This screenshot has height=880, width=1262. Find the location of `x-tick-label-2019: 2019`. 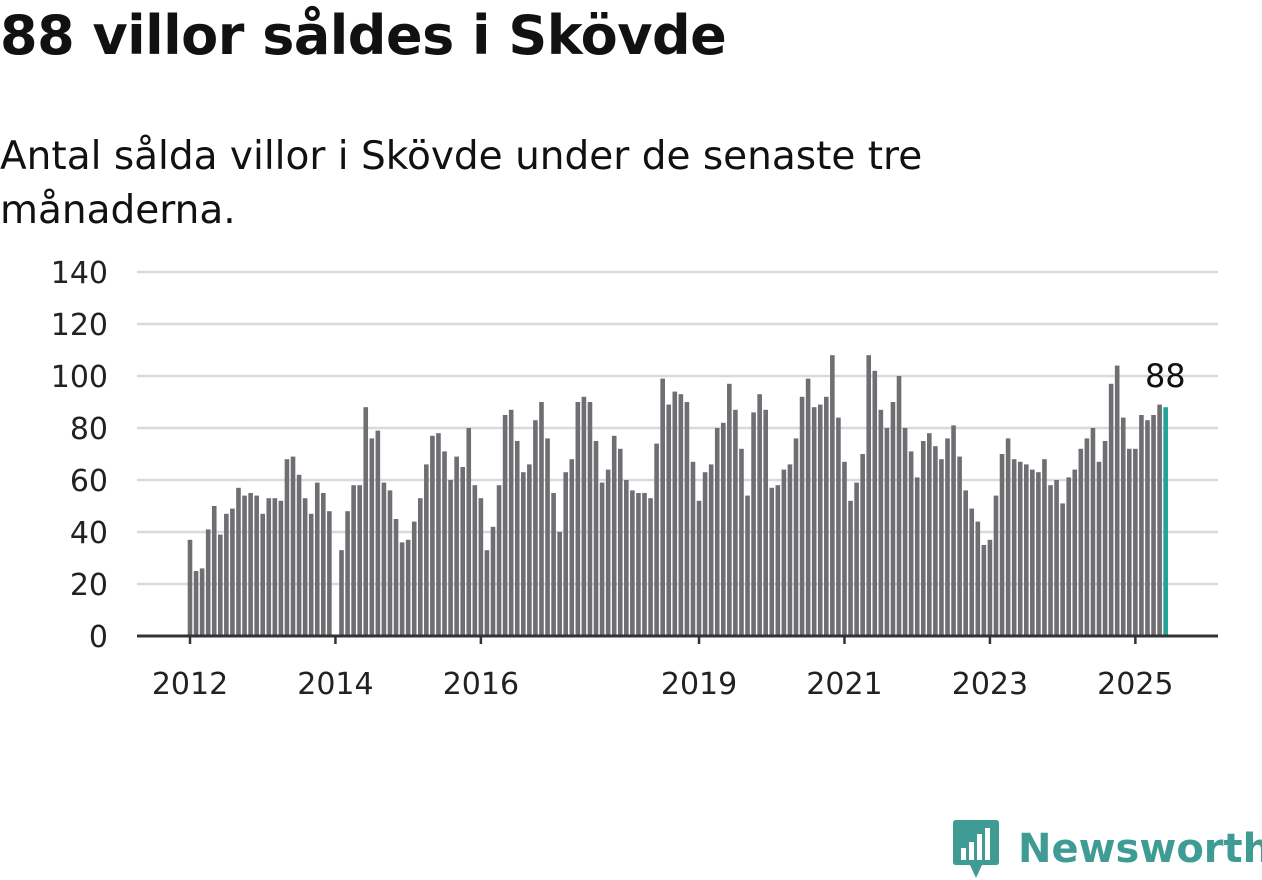

x-tick-label-2019: 2019 is located at coordinates (699, 684).